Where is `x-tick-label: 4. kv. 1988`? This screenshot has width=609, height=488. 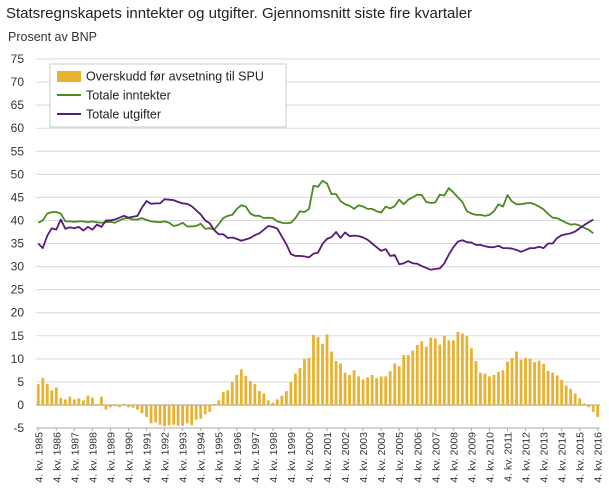
x-tick-label: 4. kv. 1988 is located at coordinates (93, 457).